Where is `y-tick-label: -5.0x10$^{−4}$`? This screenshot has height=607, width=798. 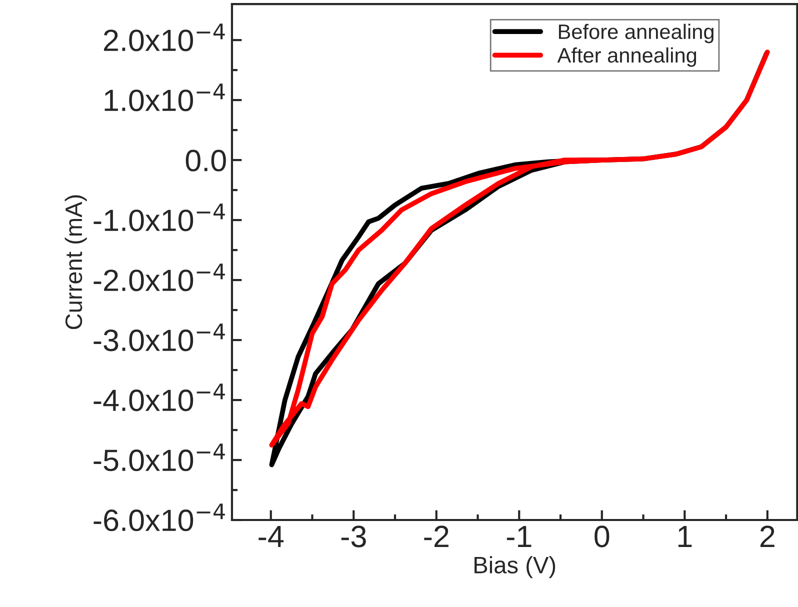 y-tick-label: -5.0x10$^{−4}$ is located at coordinates (159, 458).